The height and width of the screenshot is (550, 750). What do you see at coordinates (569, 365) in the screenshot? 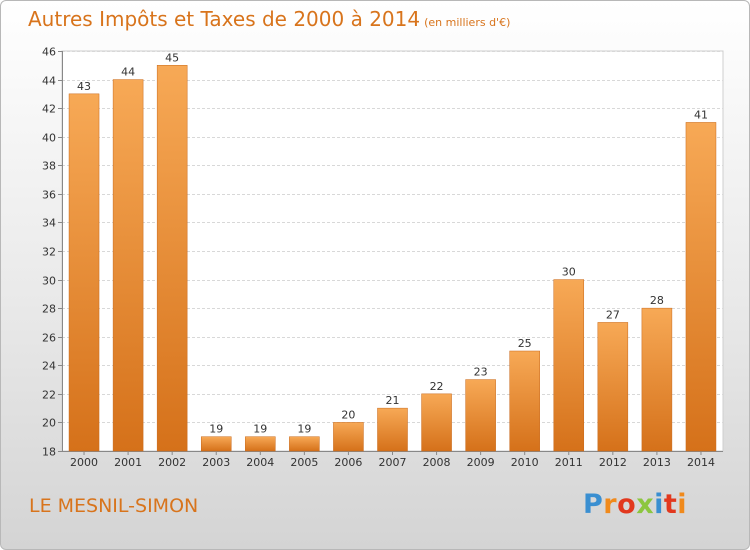
I see `bar-2011` at bounding box center [569, 365].